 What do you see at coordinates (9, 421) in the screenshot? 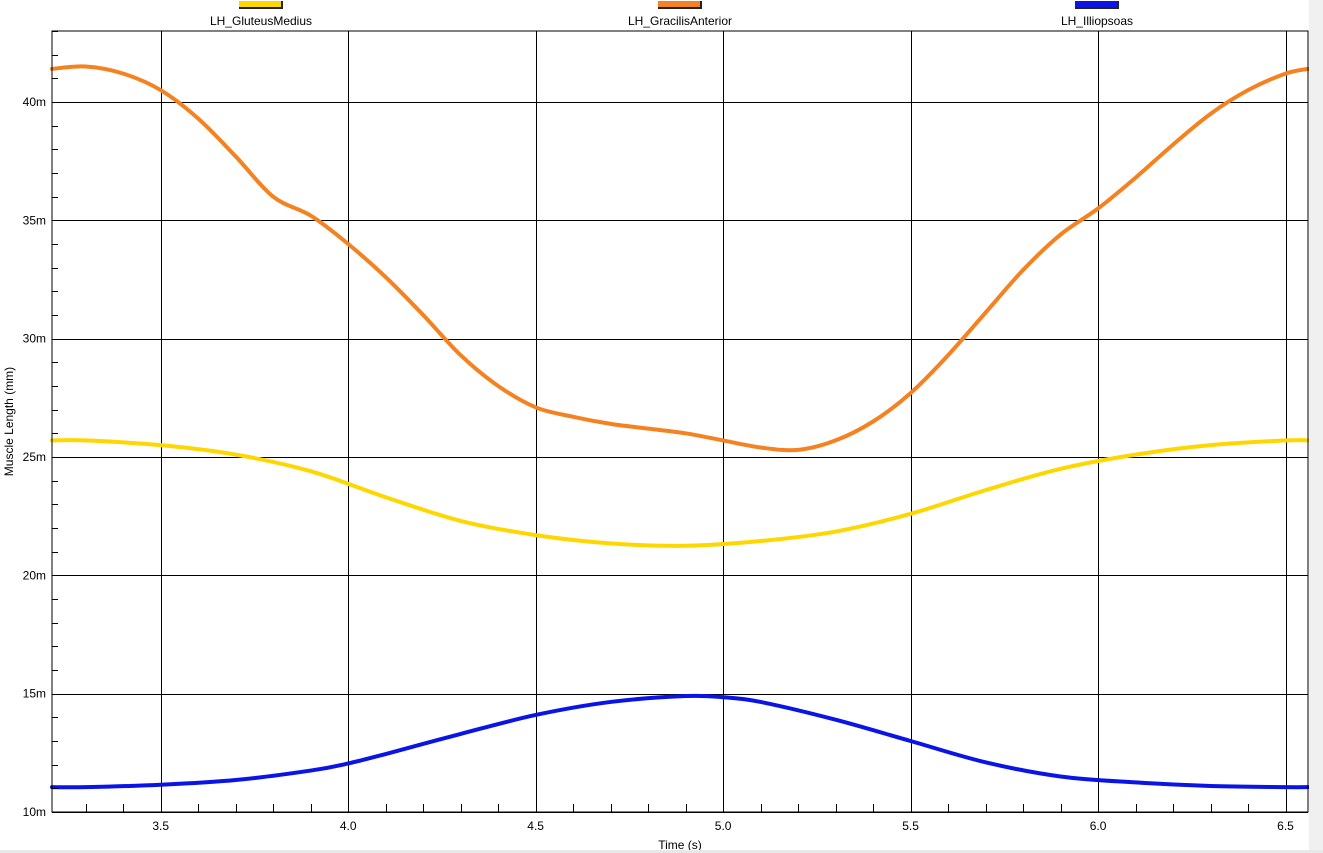
I see `y-axis-label: Muscle Length (mm)` at bounding box center [9, 421].